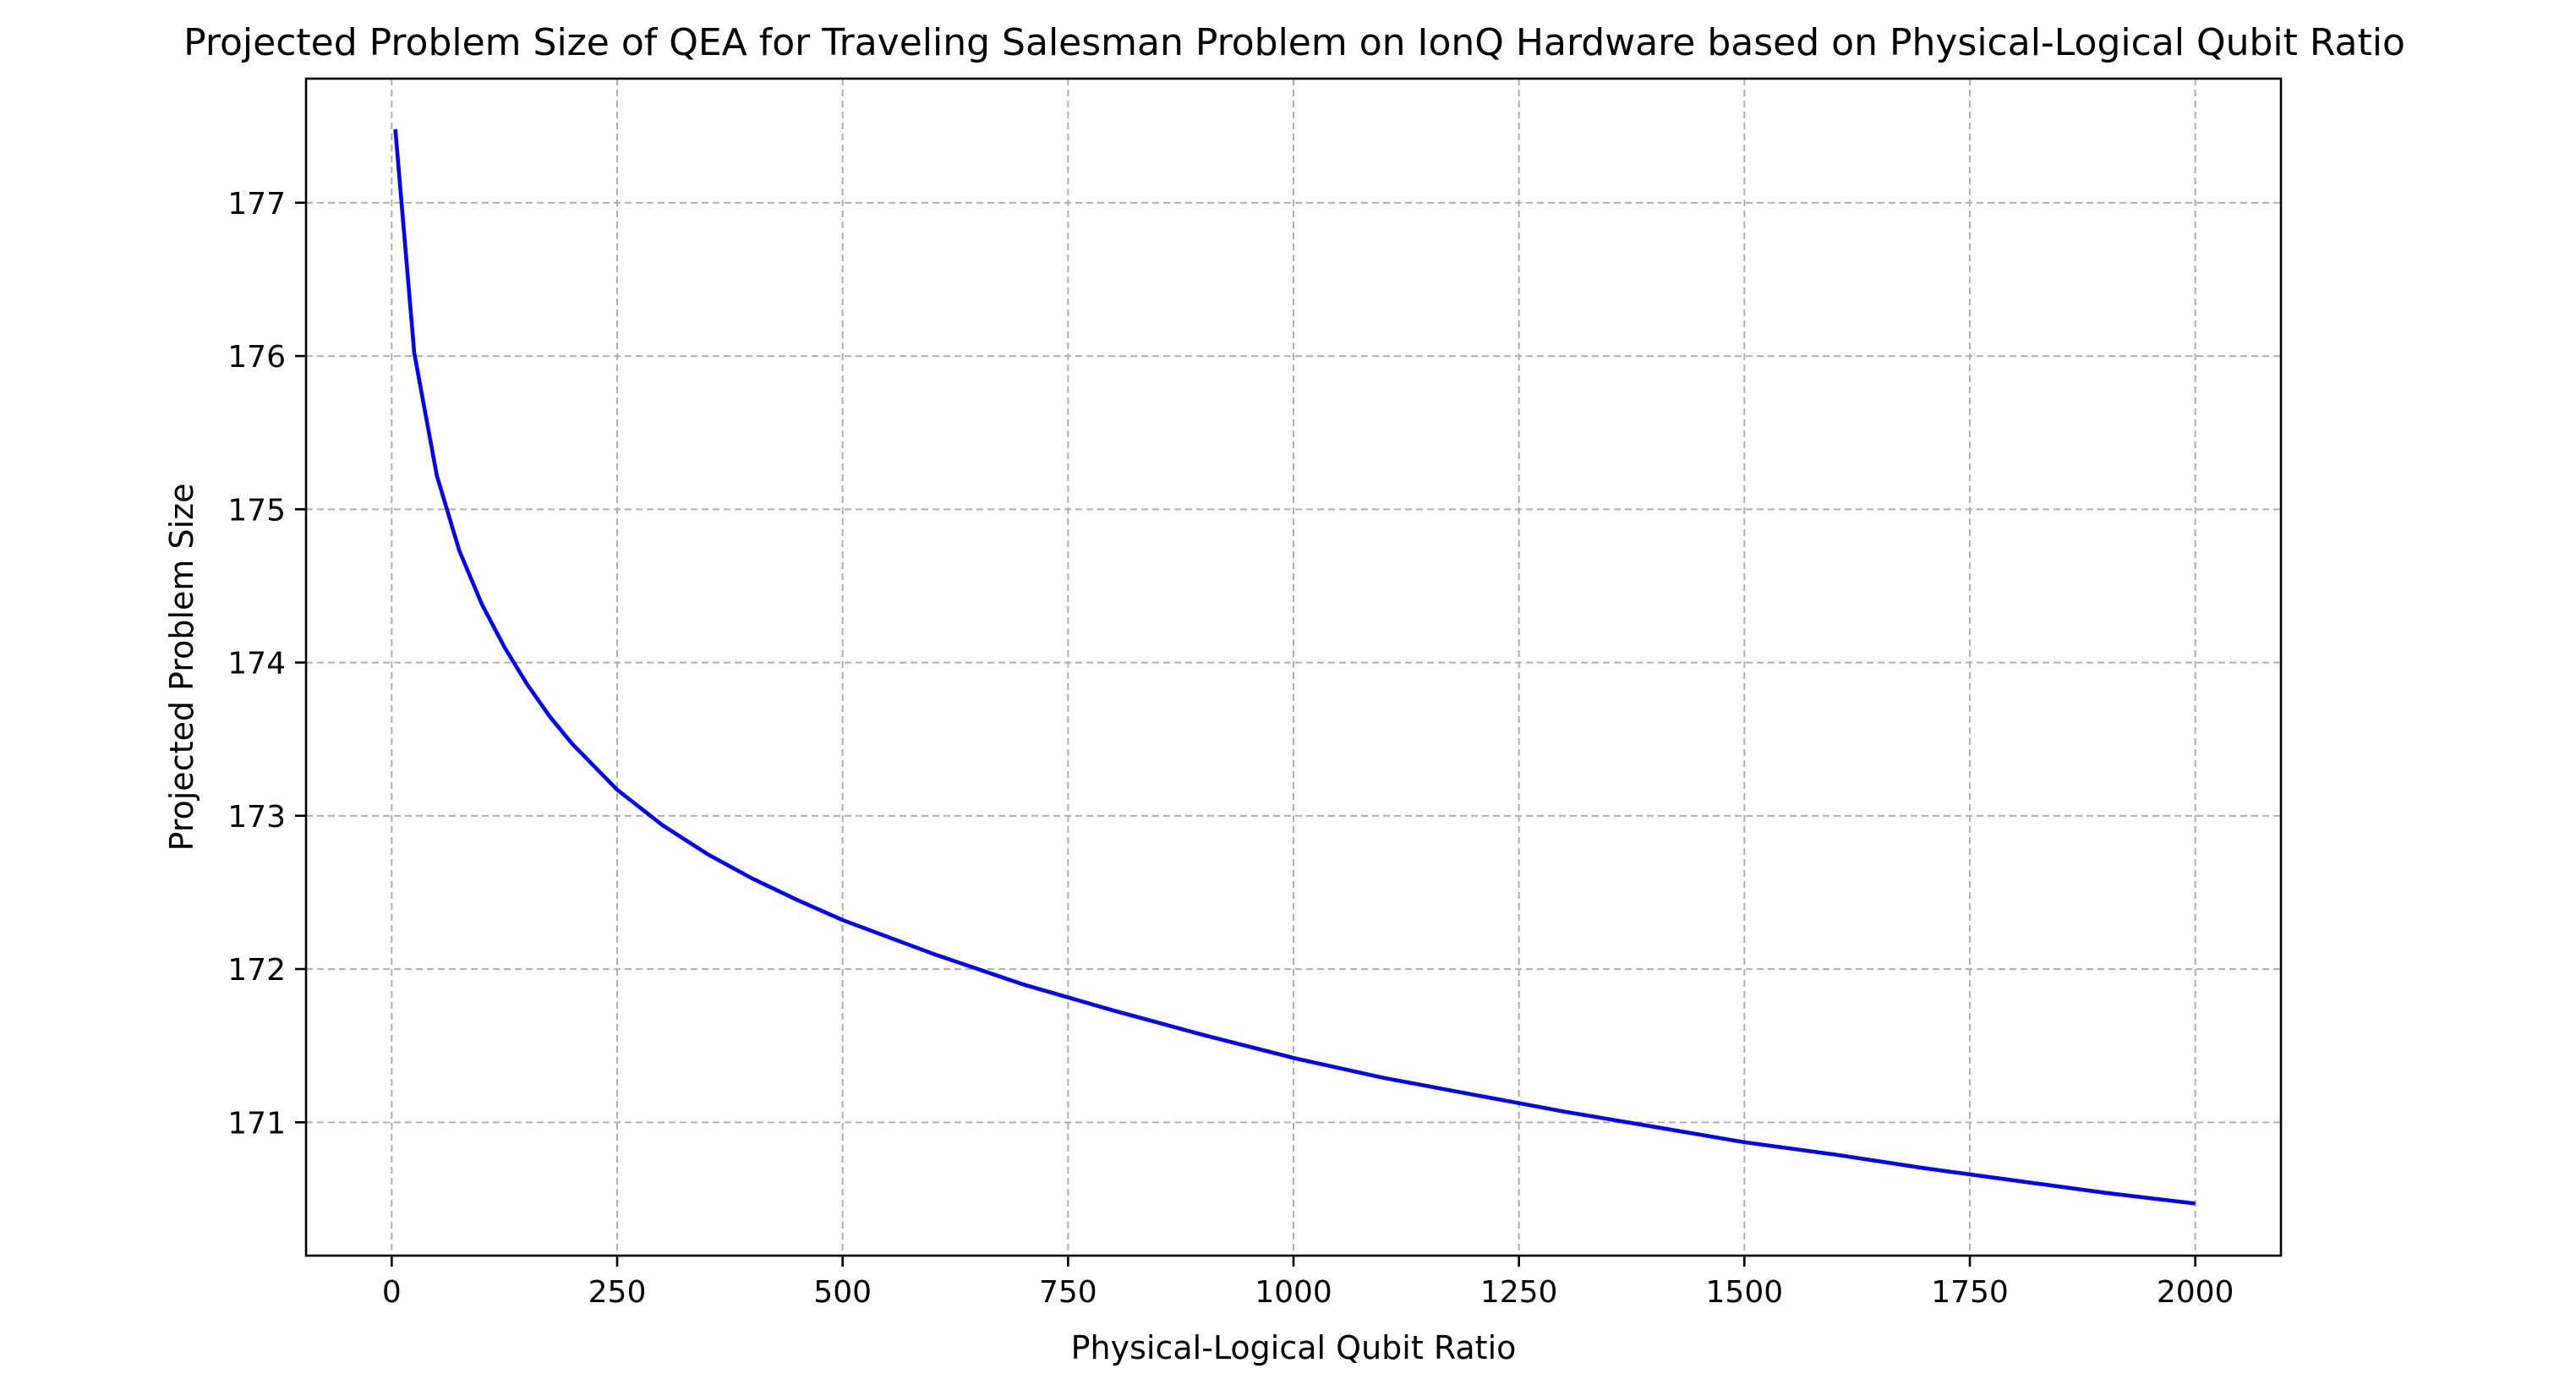  Describe the element at coordinates (1519, 1292) in the screenshot. I see `x-tick-label: 1250` at that location.